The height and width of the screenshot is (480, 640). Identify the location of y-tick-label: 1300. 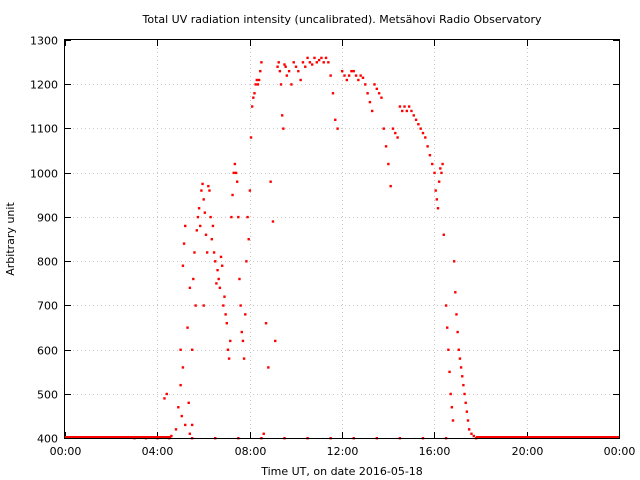
(44, 41).